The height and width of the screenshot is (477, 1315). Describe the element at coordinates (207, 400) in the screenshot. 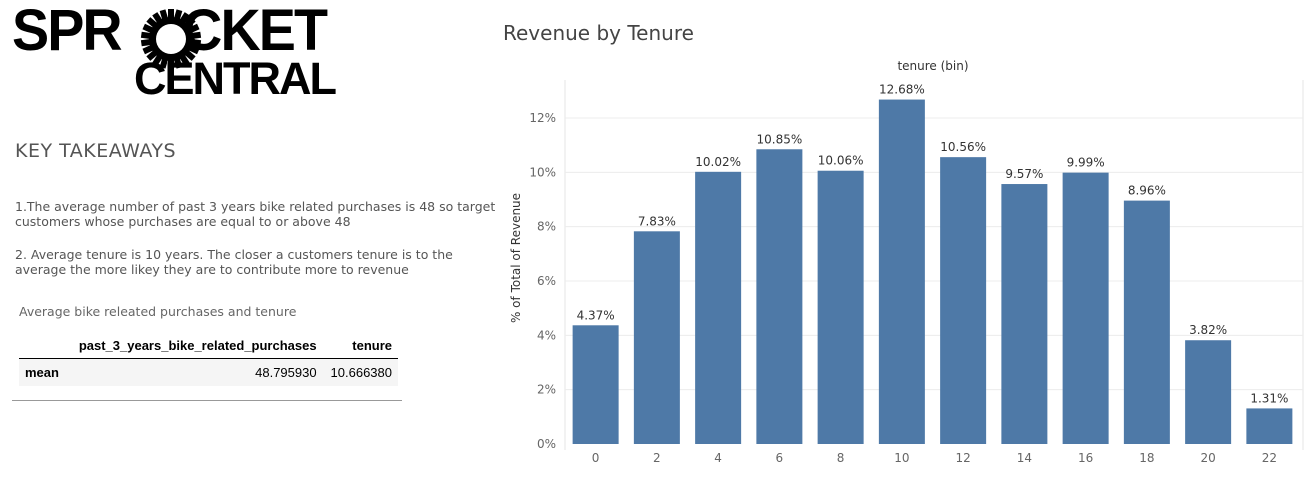

I see `left-panel-divider` at that location.